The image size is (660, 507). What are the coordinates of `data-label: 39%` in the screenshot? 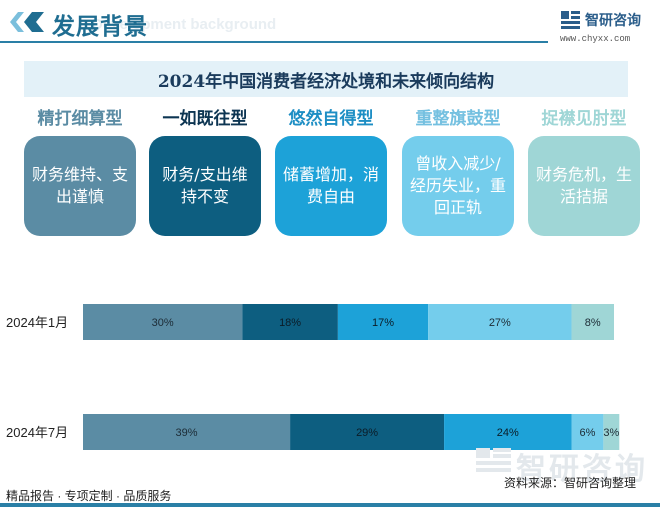 It's located at (187, 433).